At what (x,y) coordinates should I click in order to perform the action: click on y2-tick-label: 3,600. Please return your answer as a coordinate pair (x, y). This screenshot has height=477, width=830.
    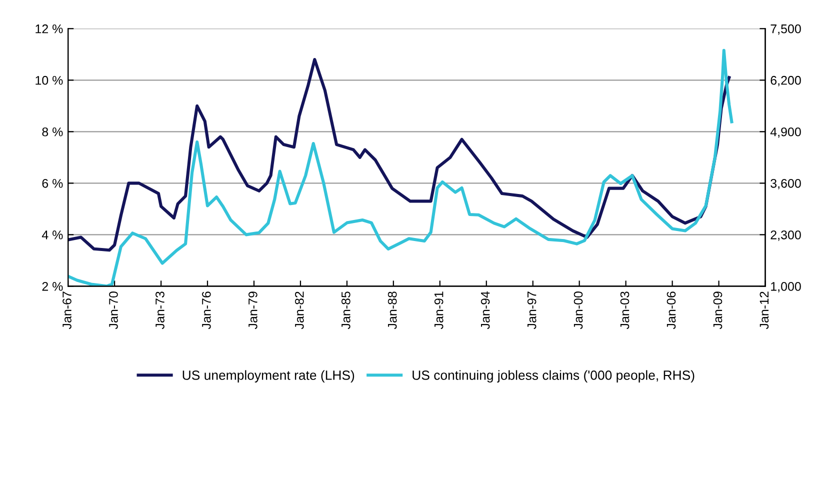
    Looking at the image, I should click on (785, 184).